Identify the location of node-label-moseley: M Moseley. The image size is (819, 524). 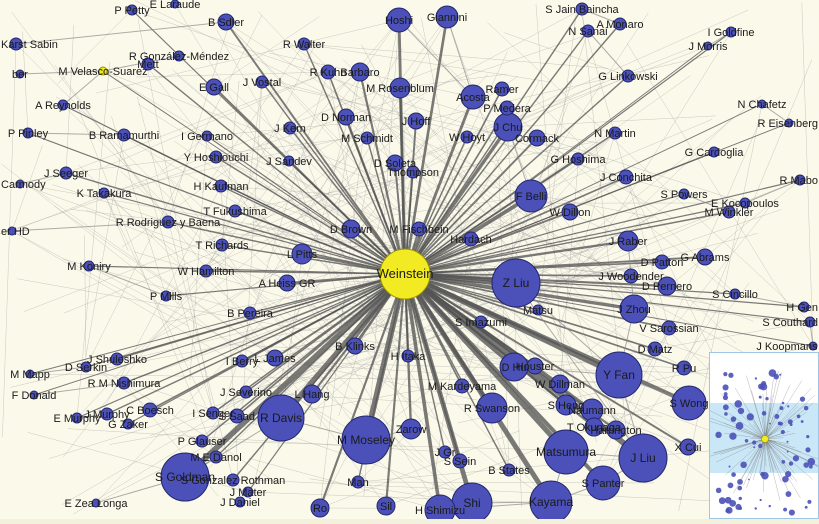
(366, 440).